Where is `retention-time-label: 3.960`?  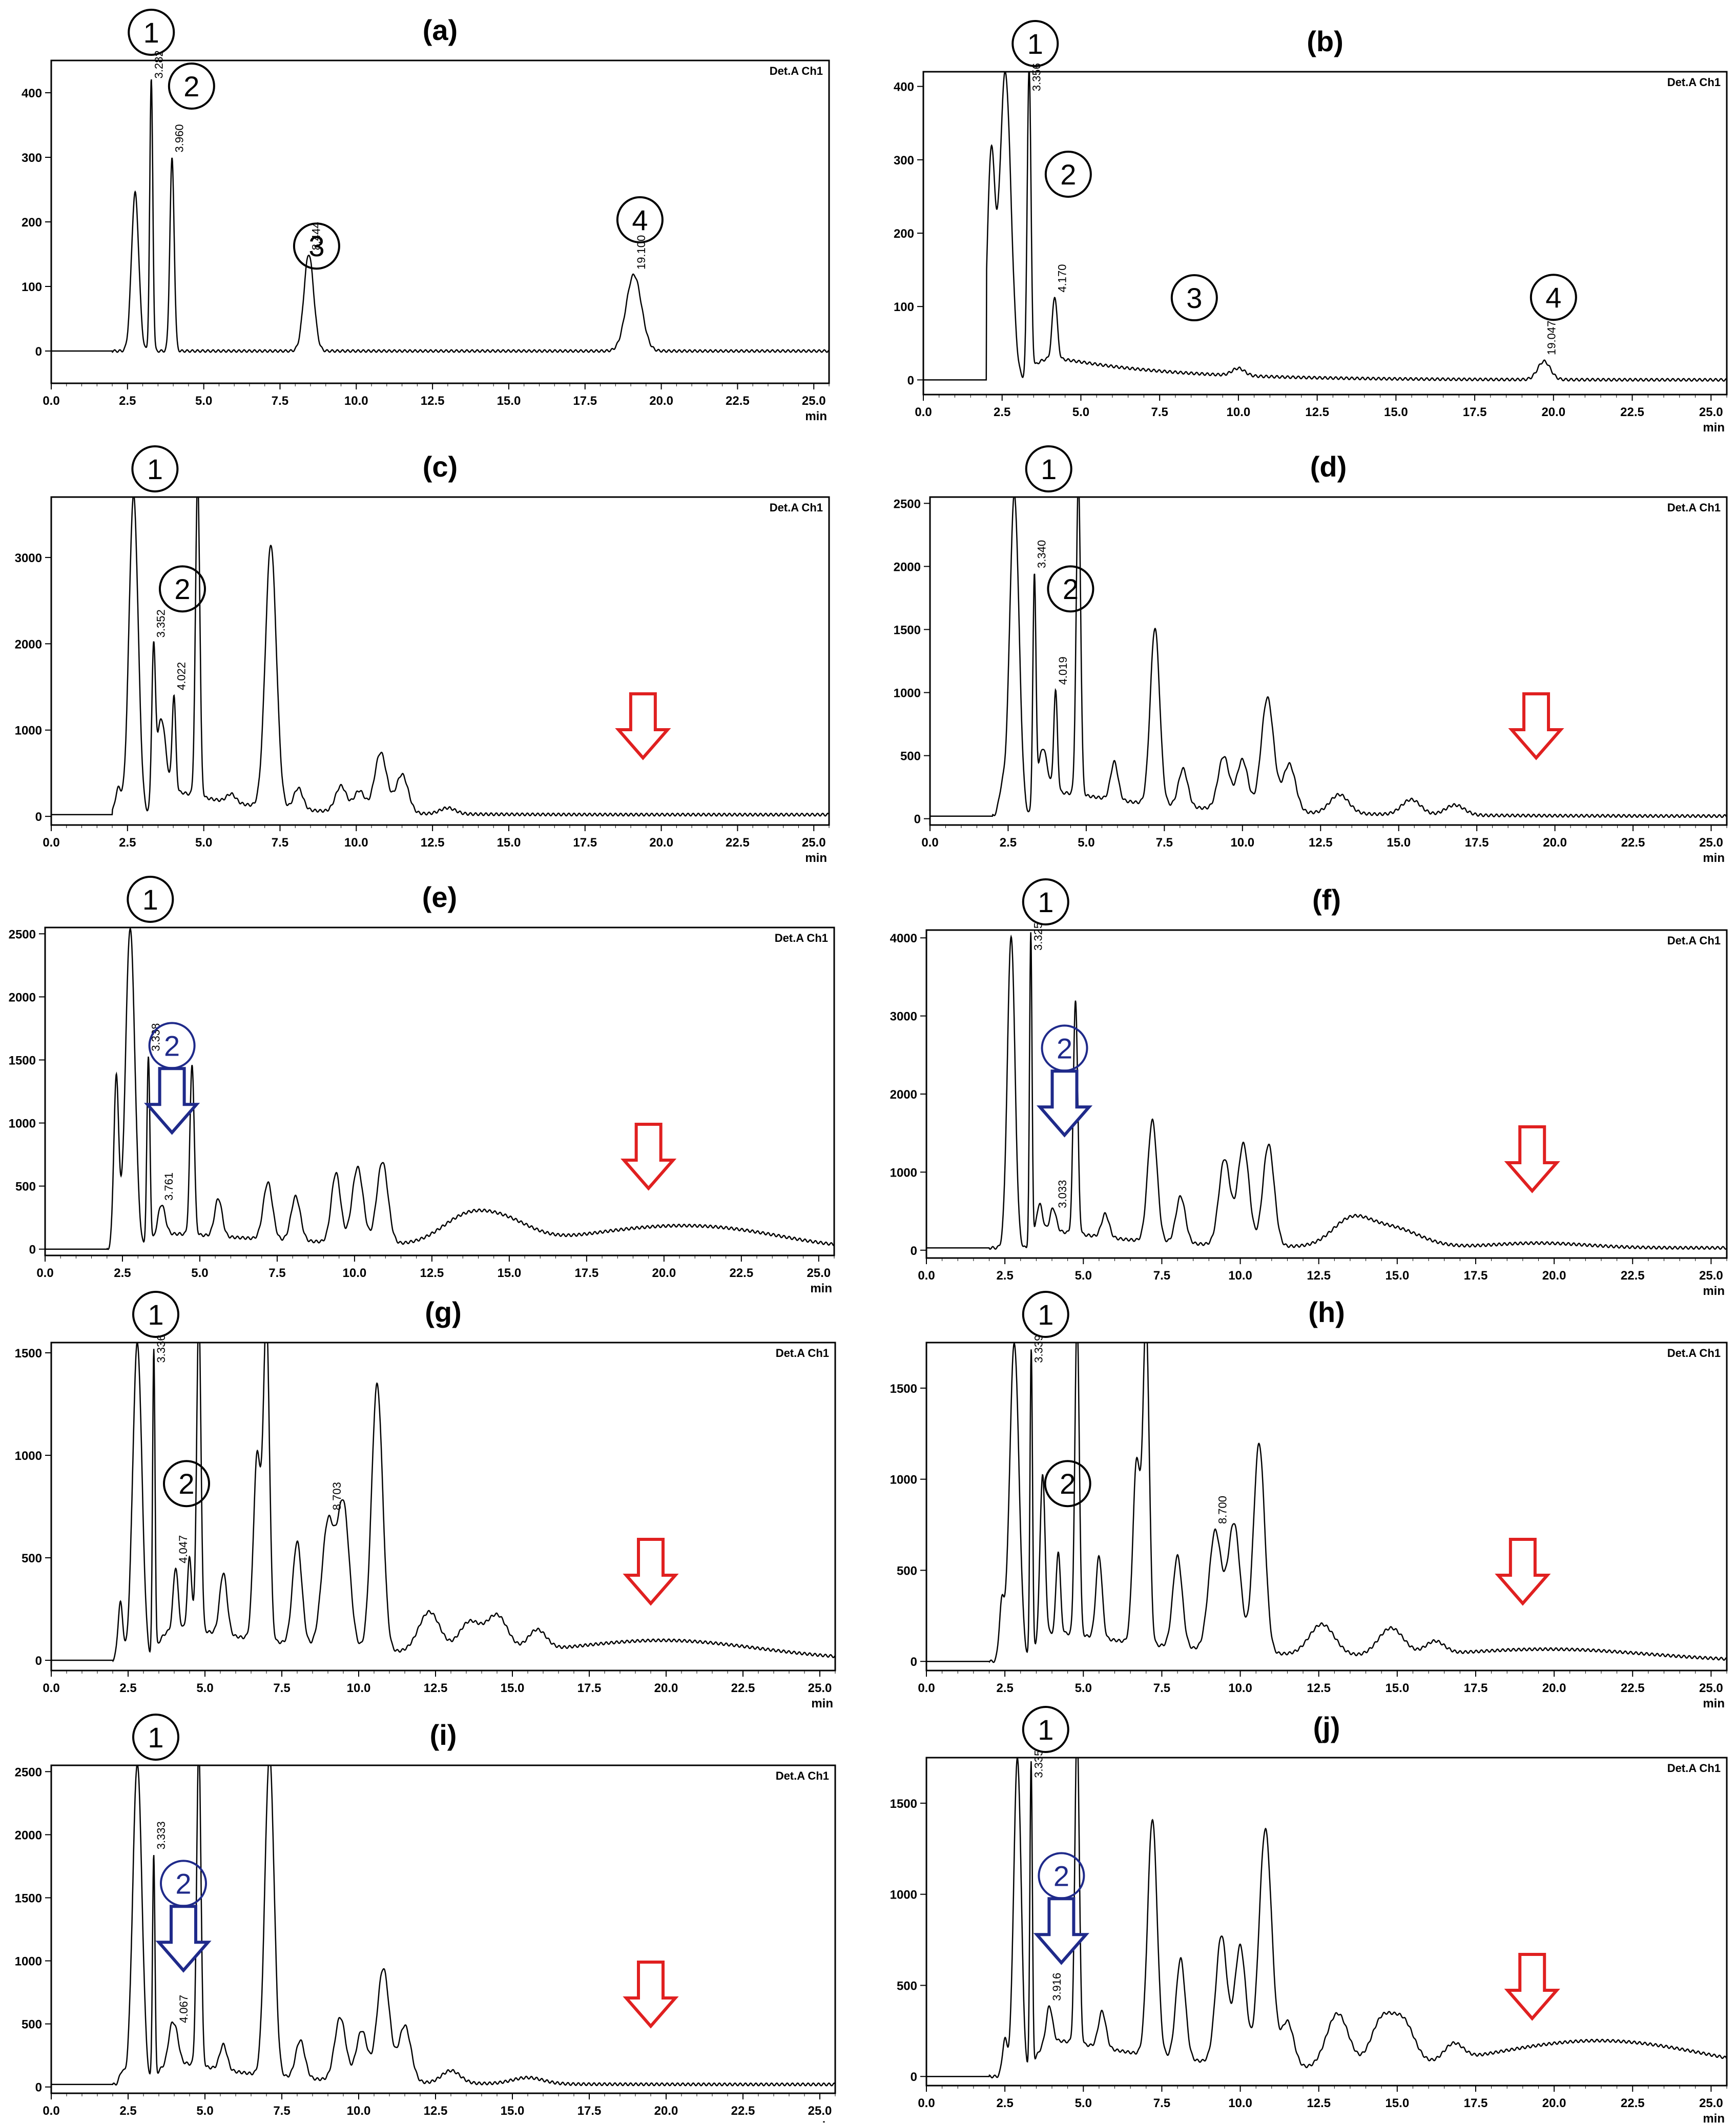 retention-time-label: 3.960 is located at coordinates (179, 138).